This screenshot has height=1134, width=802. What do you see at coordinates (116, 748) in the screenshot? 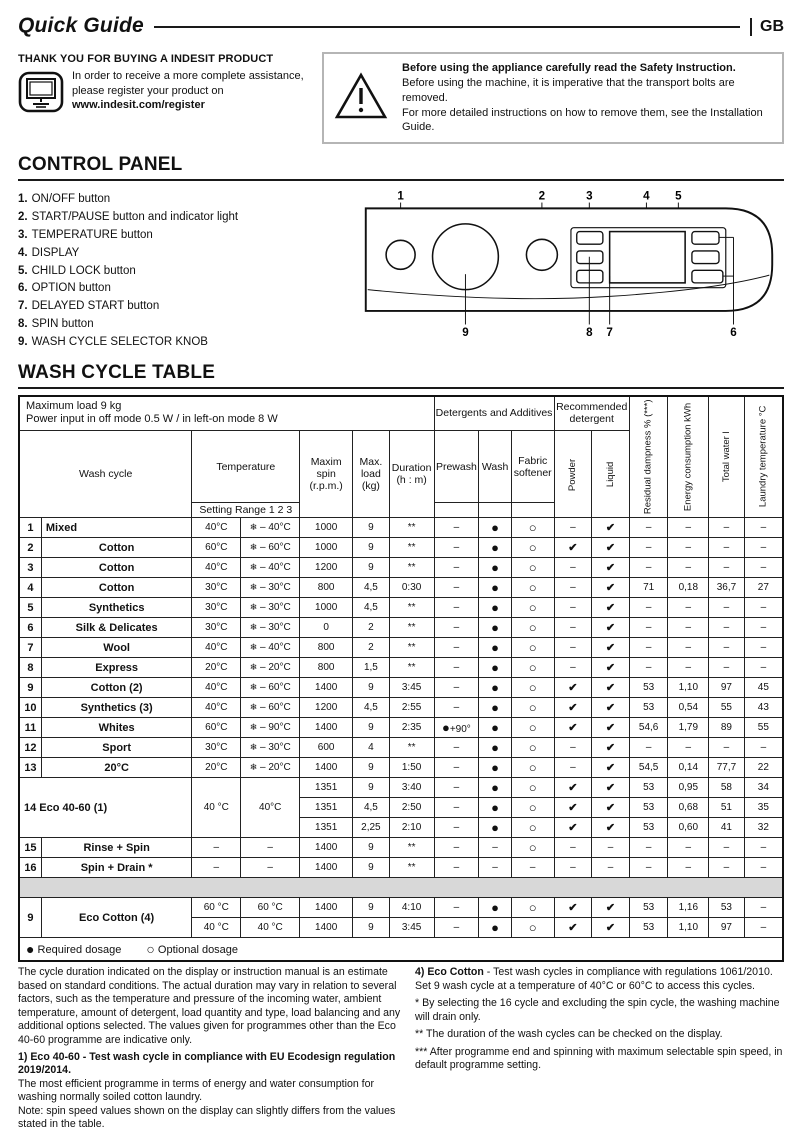
I see `cycle-name: Sport` at bounding box center [116, 748].